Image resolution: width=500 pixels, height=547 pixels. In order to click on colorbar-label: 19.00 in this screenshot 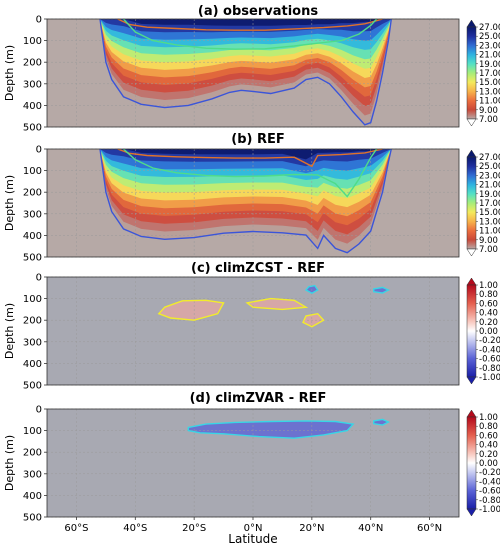, I will do `click(489, 195)`.